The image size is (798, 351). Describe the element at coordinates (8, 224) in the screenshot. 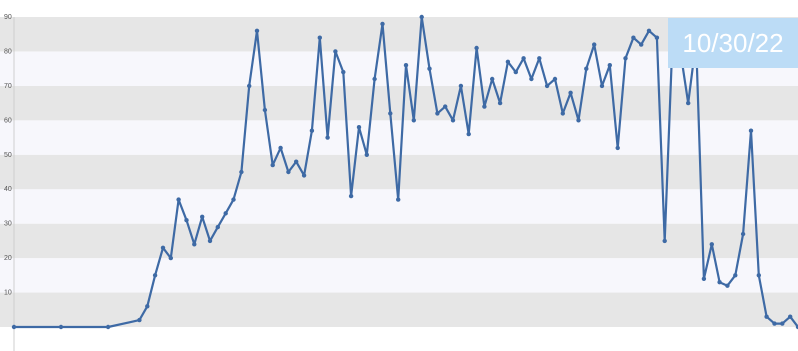

I see `y-tick-label: 30` at that location.